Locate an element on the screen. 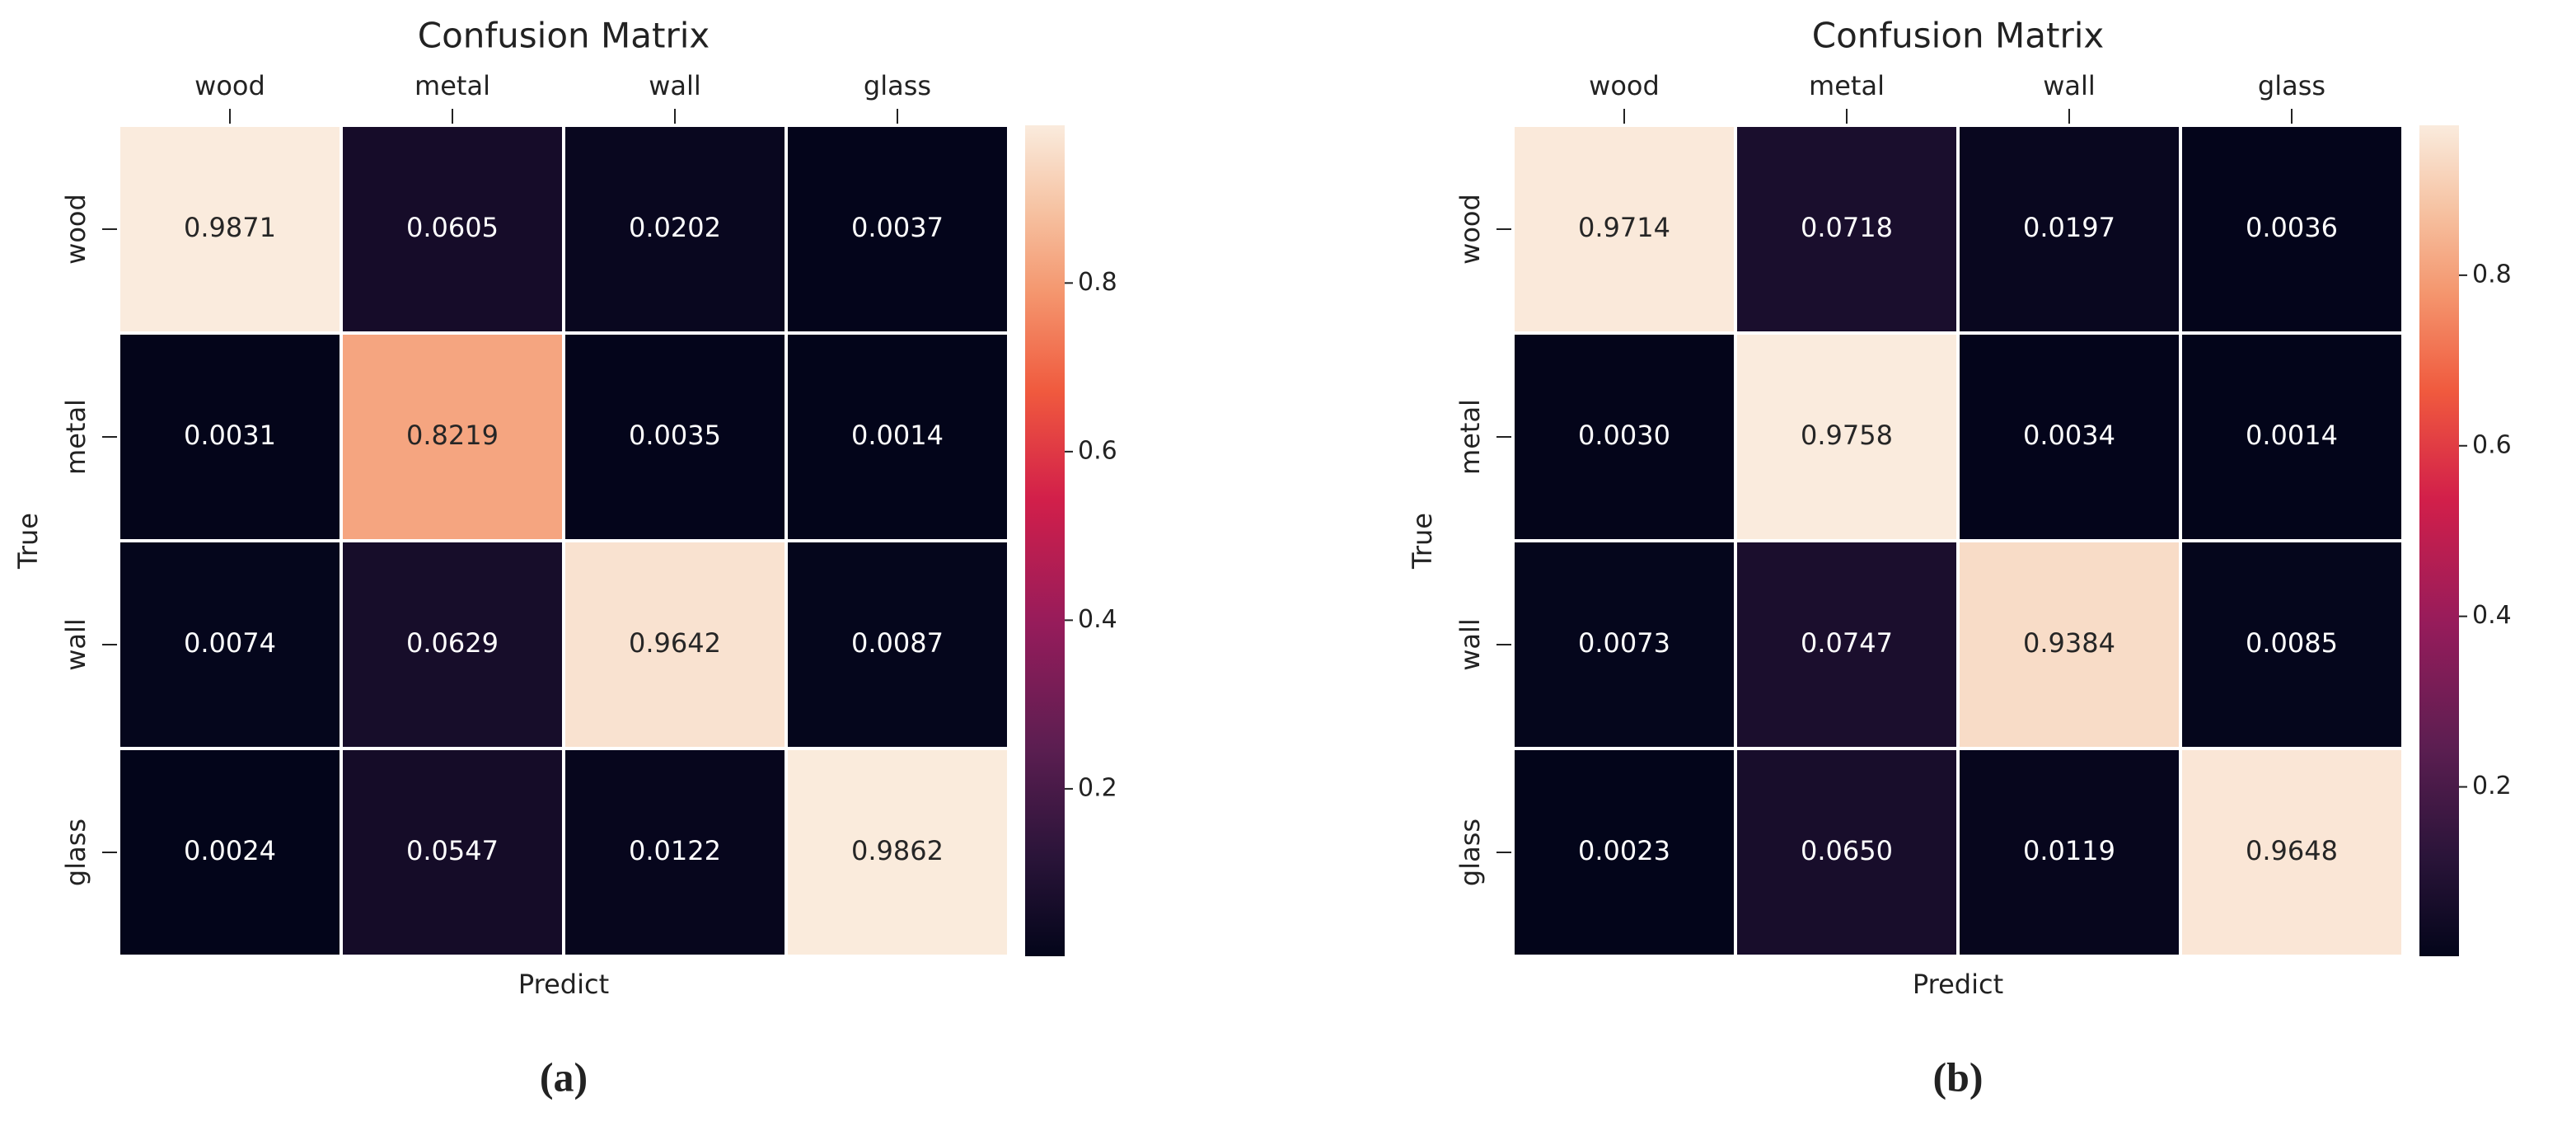  panel-caption: (b) is located at coordinates (1957, 1077).